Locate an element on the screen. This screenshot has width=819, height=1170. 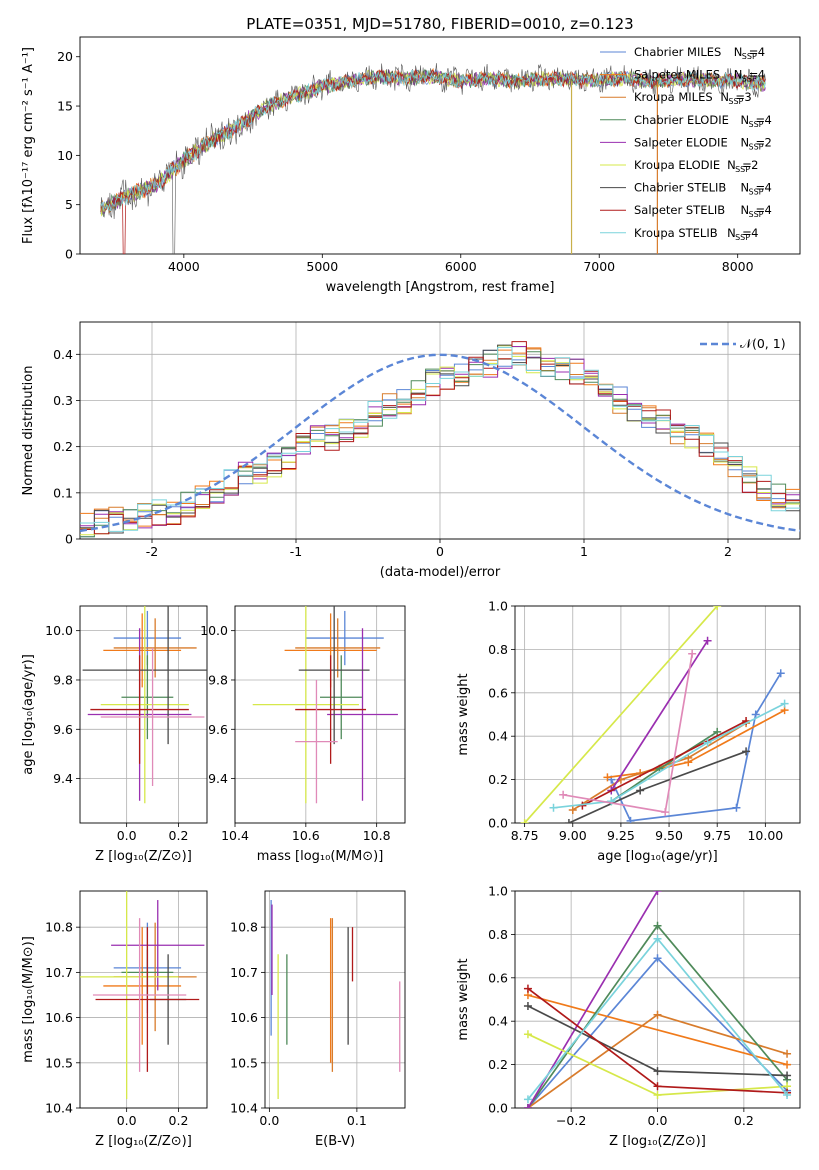
x-tick-label: 8.75 is located at coordinates (525, 835).